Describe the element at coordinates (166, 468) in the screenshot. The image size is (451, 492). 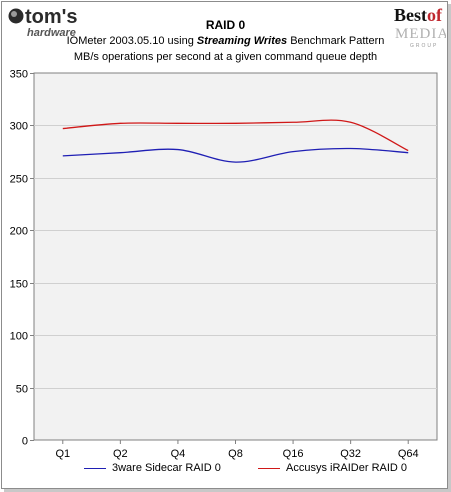
I see `legend-label-series-1: 3ware Sidecar RAID 0` at that location.